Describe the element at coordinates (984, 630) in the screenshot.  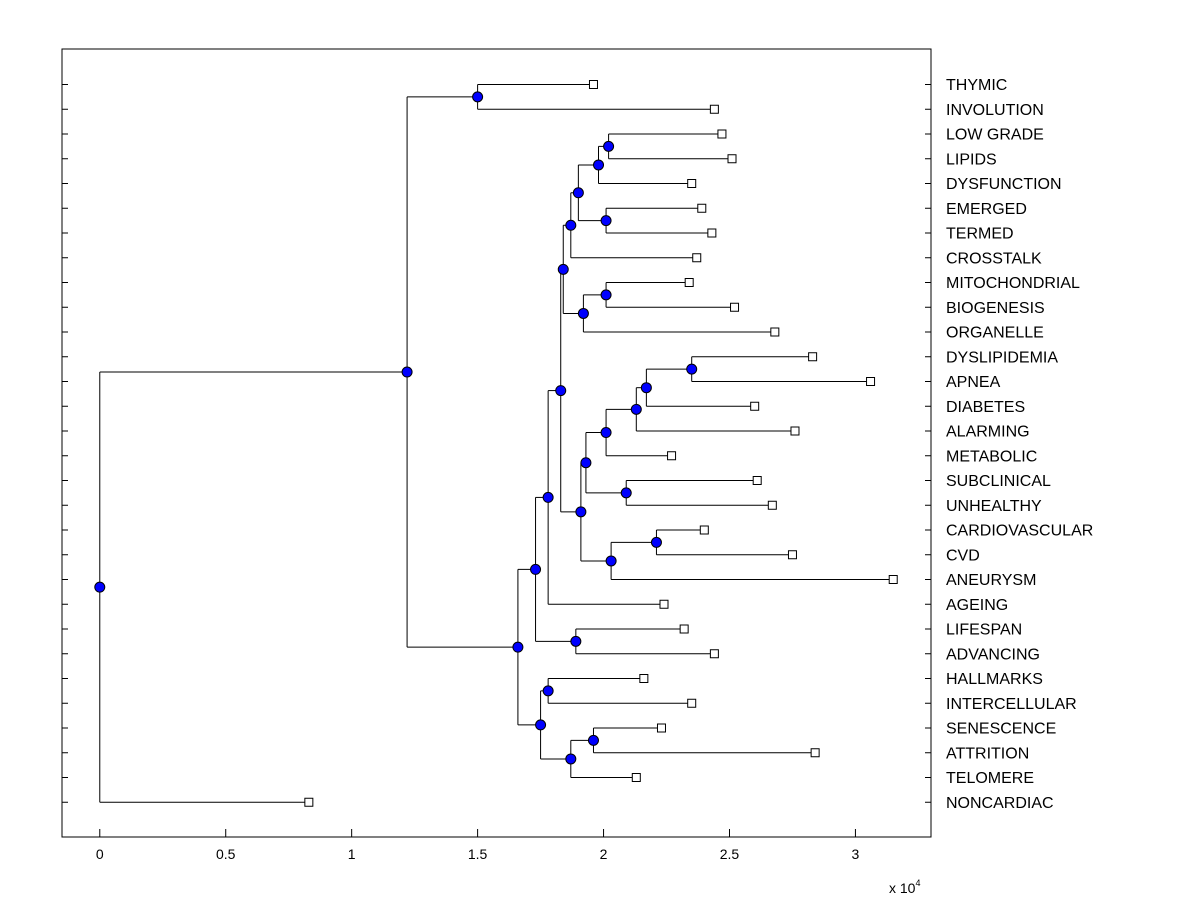
I see `leaf-label: LIFESPAN` at that location.